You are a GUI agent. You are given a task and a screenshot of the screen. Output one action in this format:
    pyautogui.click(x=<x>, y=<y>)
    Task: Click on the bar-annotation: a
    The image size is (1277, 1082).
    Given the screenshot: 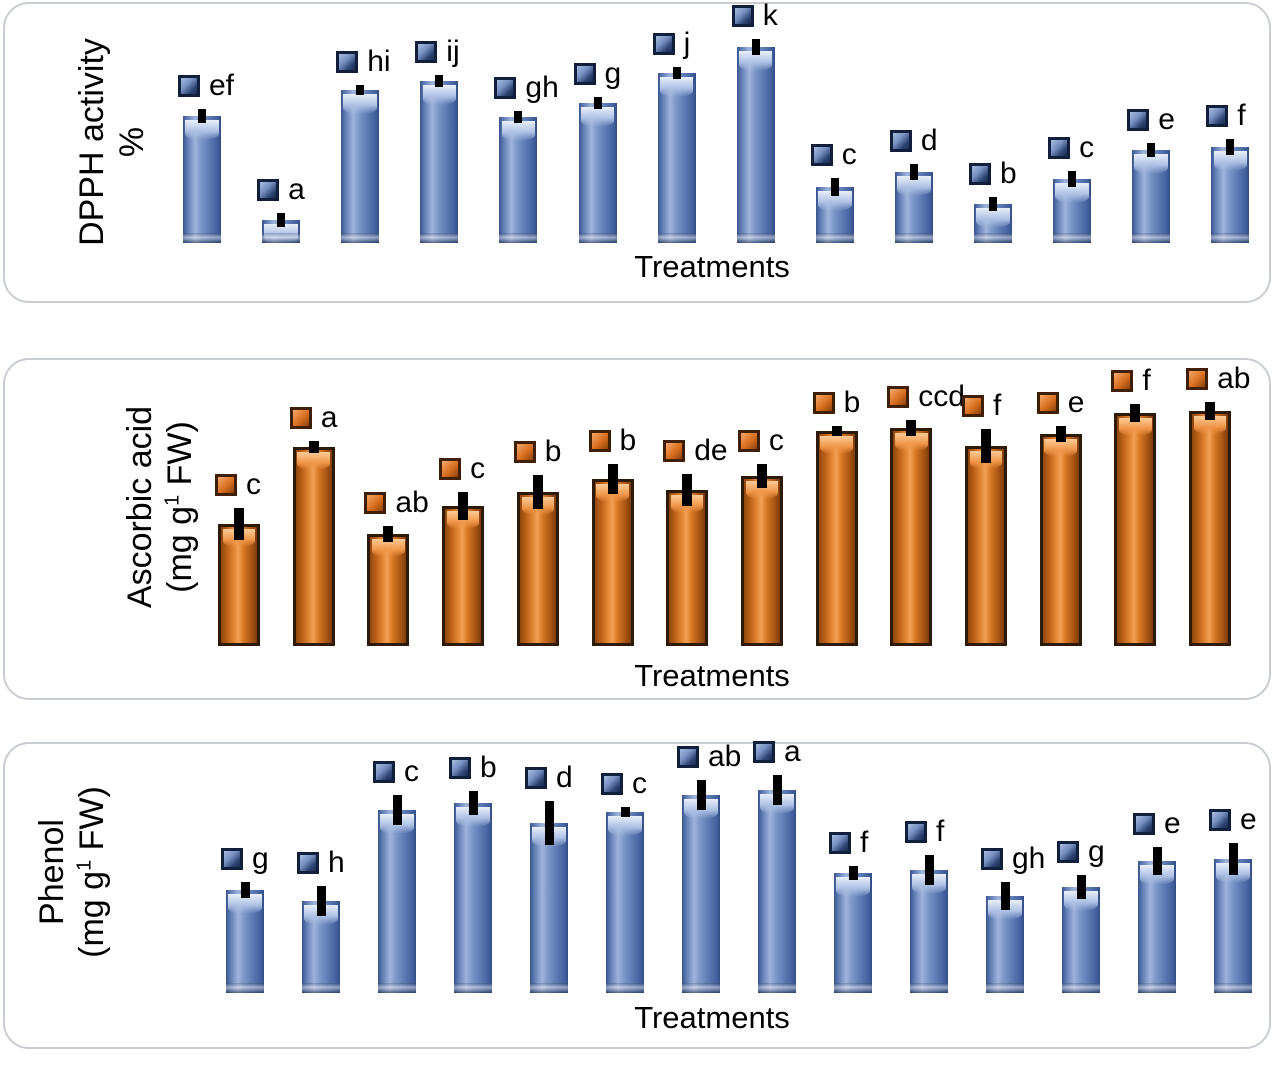 What is the action you would take?
    pyautogui.click(x=777, y=752)
    